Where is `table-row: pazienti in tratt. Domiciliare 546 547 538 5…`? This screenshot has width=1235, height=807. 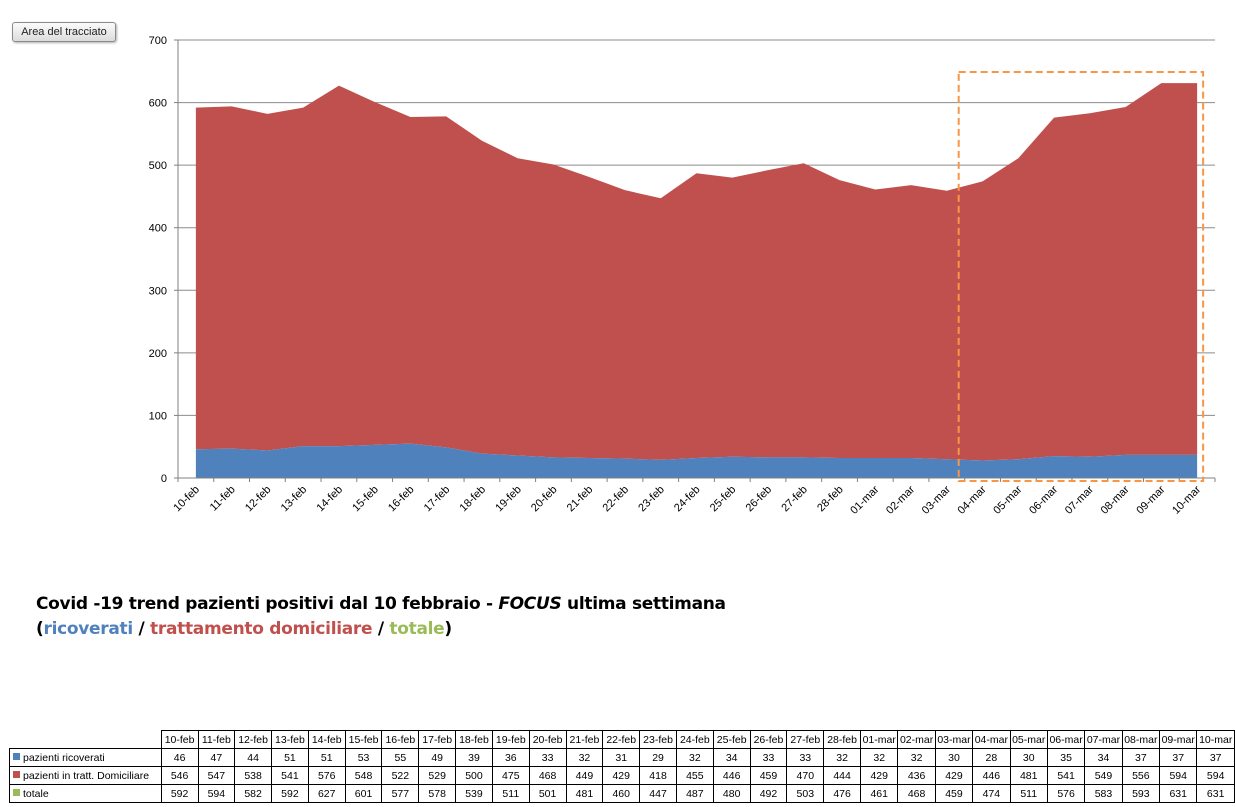
table-row: pazienti in tratt. Domiciliare 546 547 538 5… is located at coordinates (622, 775).